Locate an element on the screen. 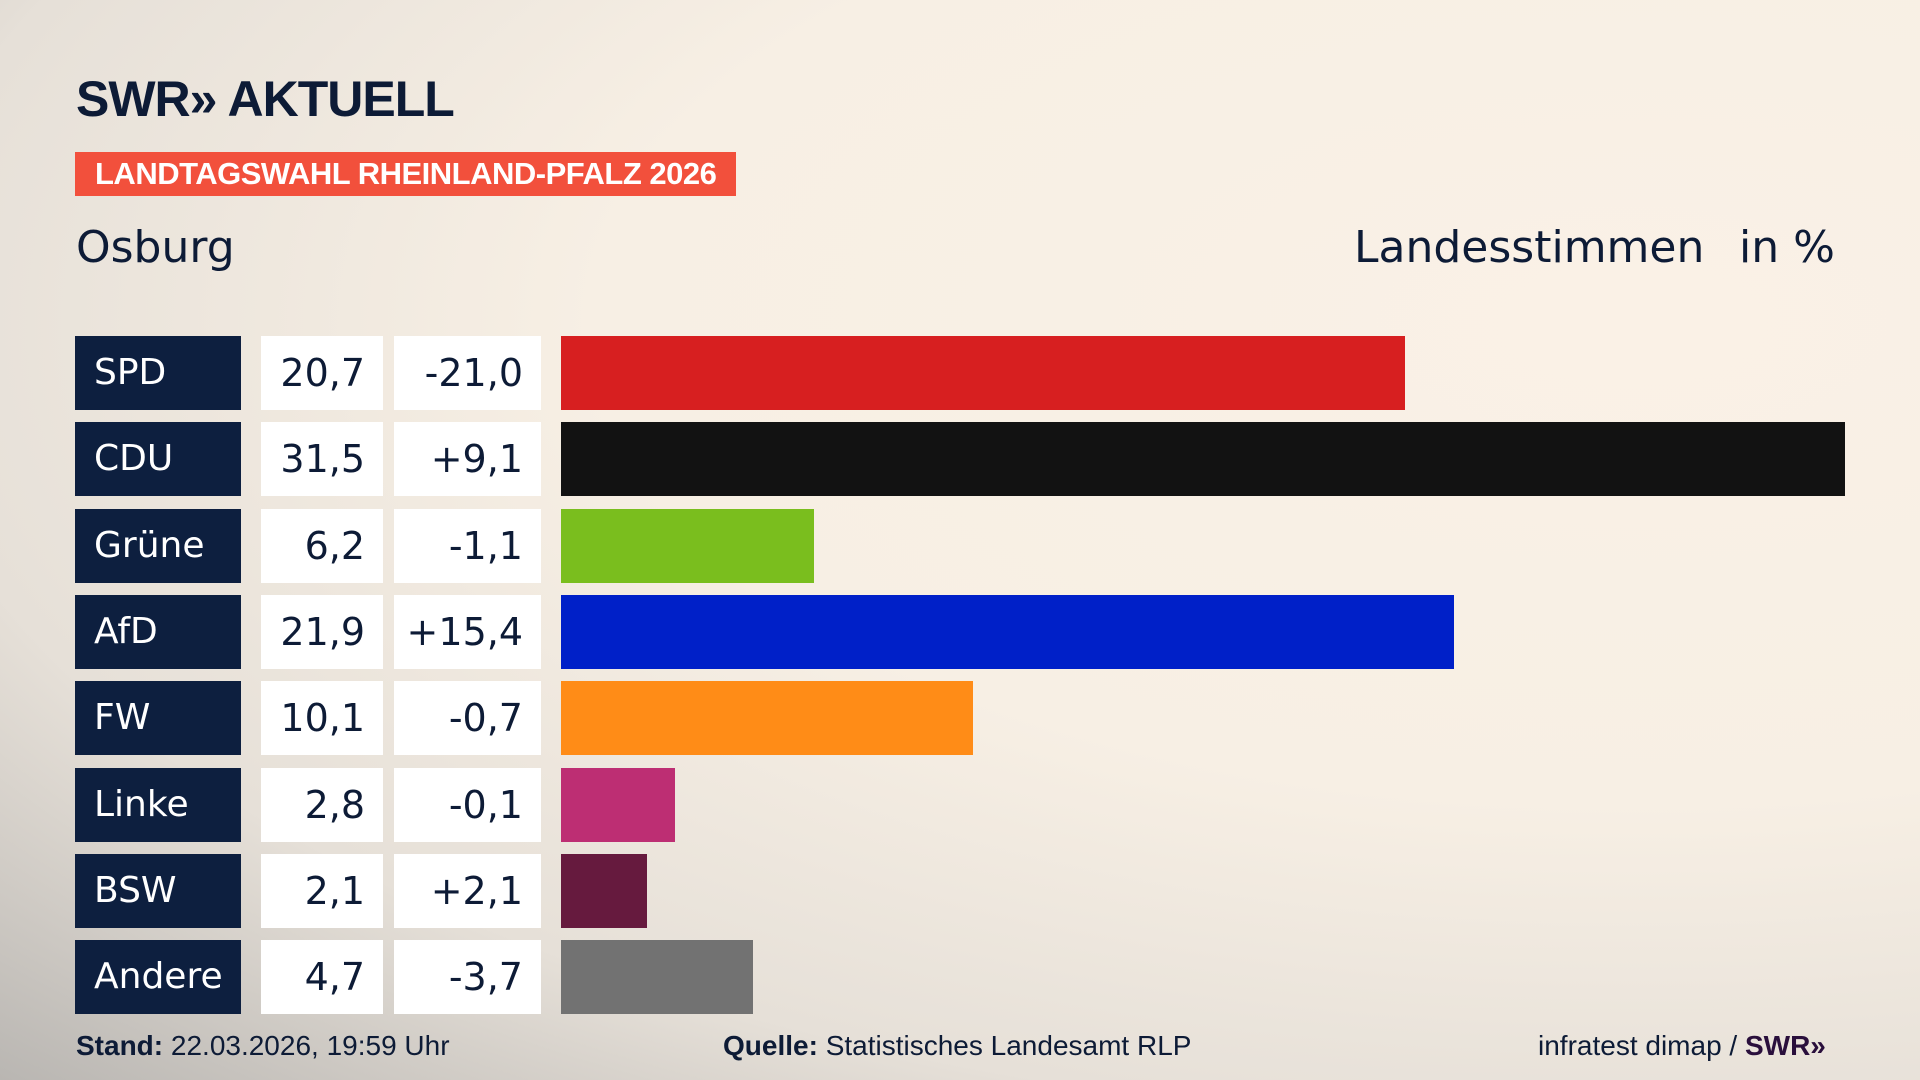  result-row: Linke 2,8 -0,1 is located at coordinates (960, 804).